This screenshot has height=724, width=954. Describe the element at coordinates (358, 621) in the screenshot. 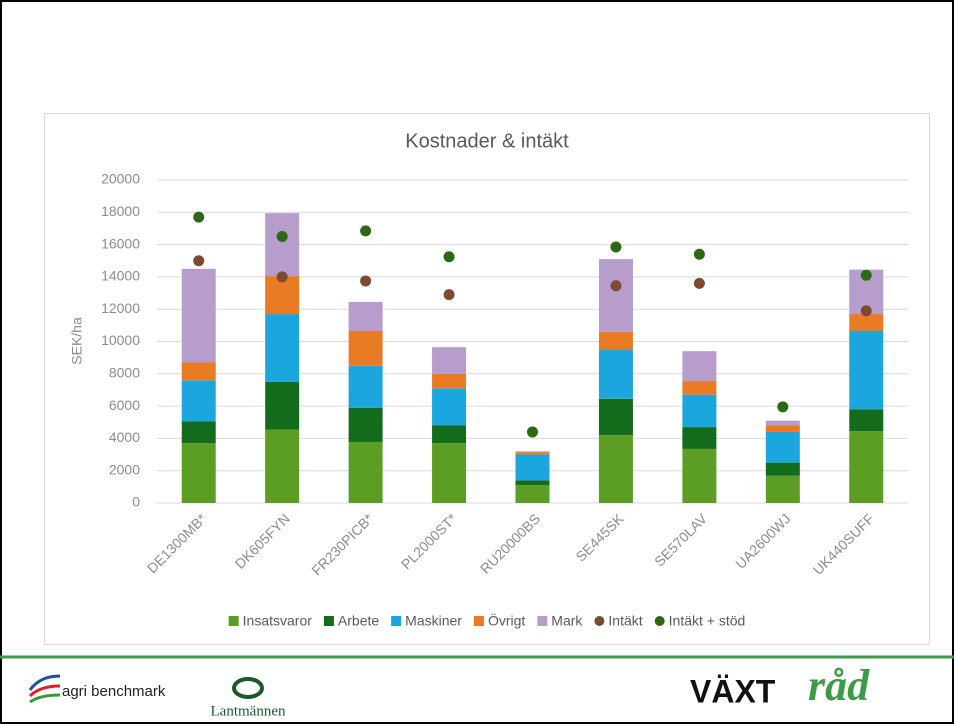

I see `legend-label: Arbete` at that location.